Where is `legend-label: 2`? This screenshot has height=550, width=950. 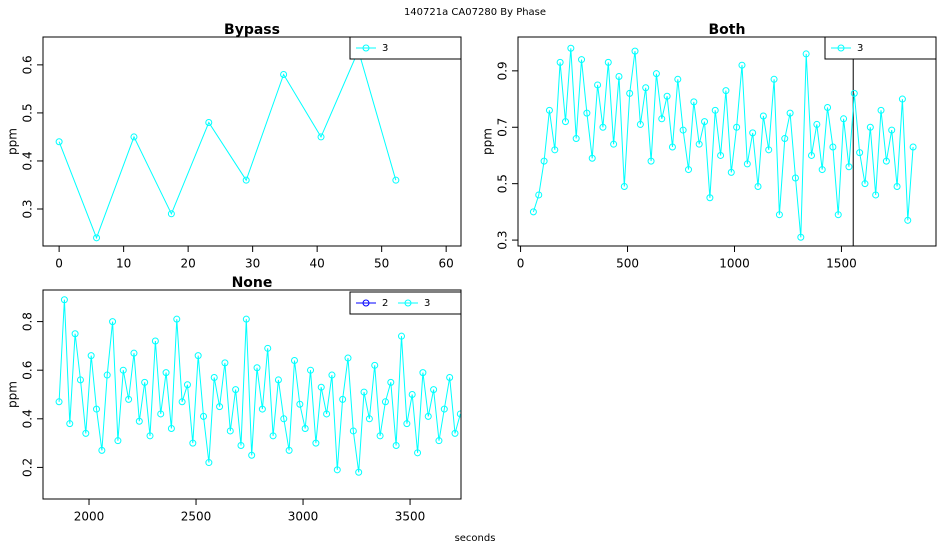 legend-label: 2 is located at coordinates (385, 303).